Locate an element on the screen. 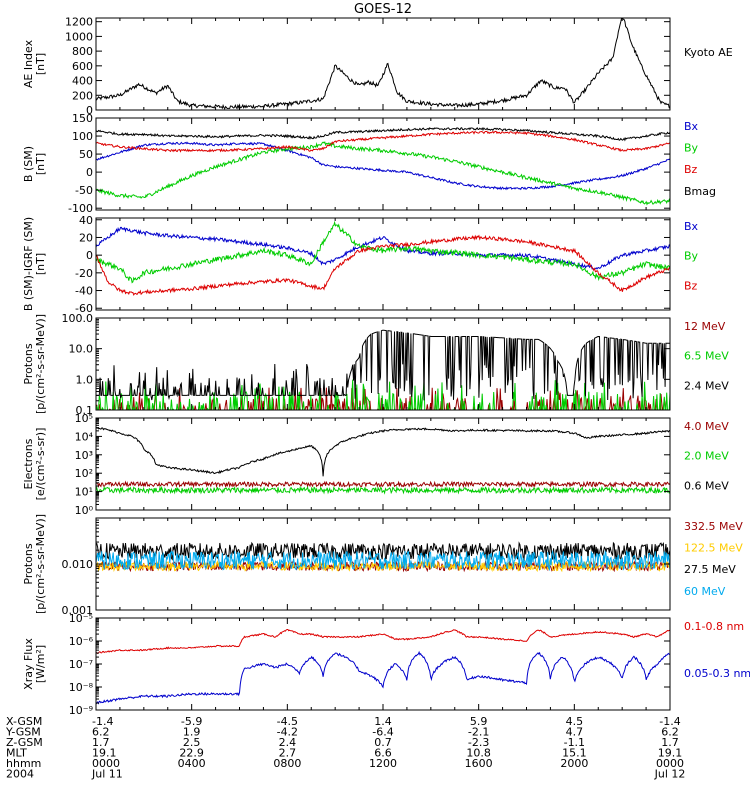 This screenshot has height=800, width=750. footer-row-label-5: 2004 is located at coordinates (20, 774).